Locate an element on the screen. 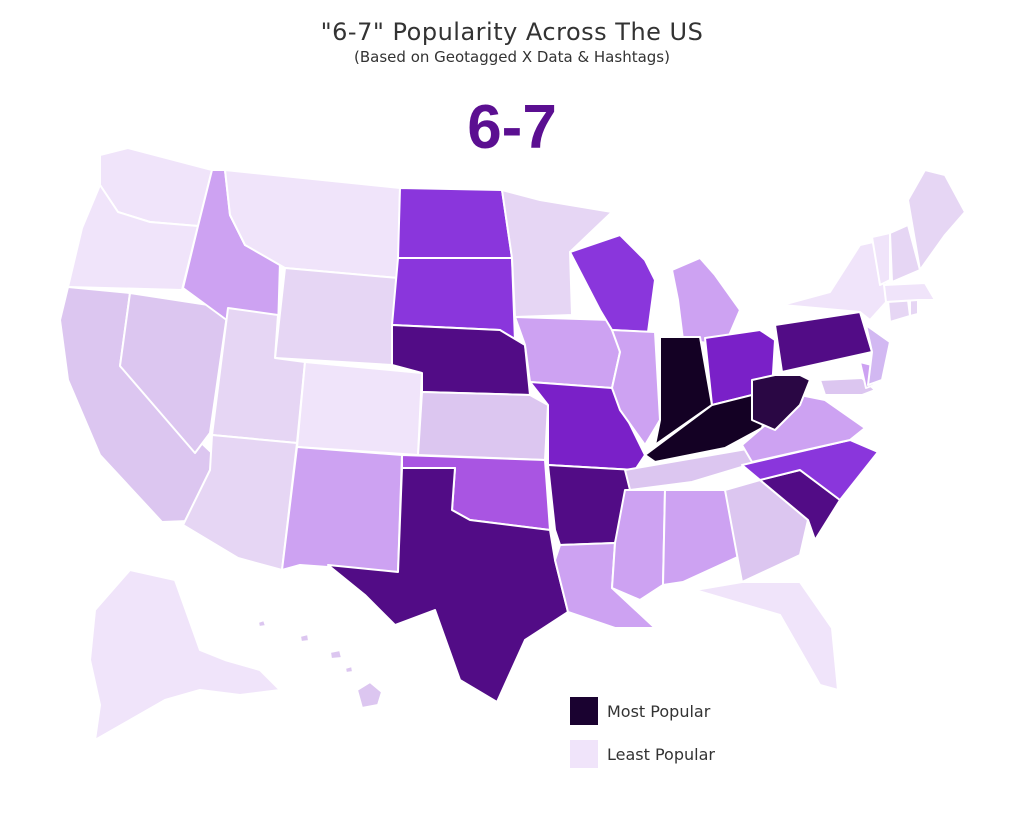 Image resolution: width=1024 pixels, height=837 pixels. map-subtitle: (Based on Geotagged X Data & Hashtags) is located at coordinates (512, 57).